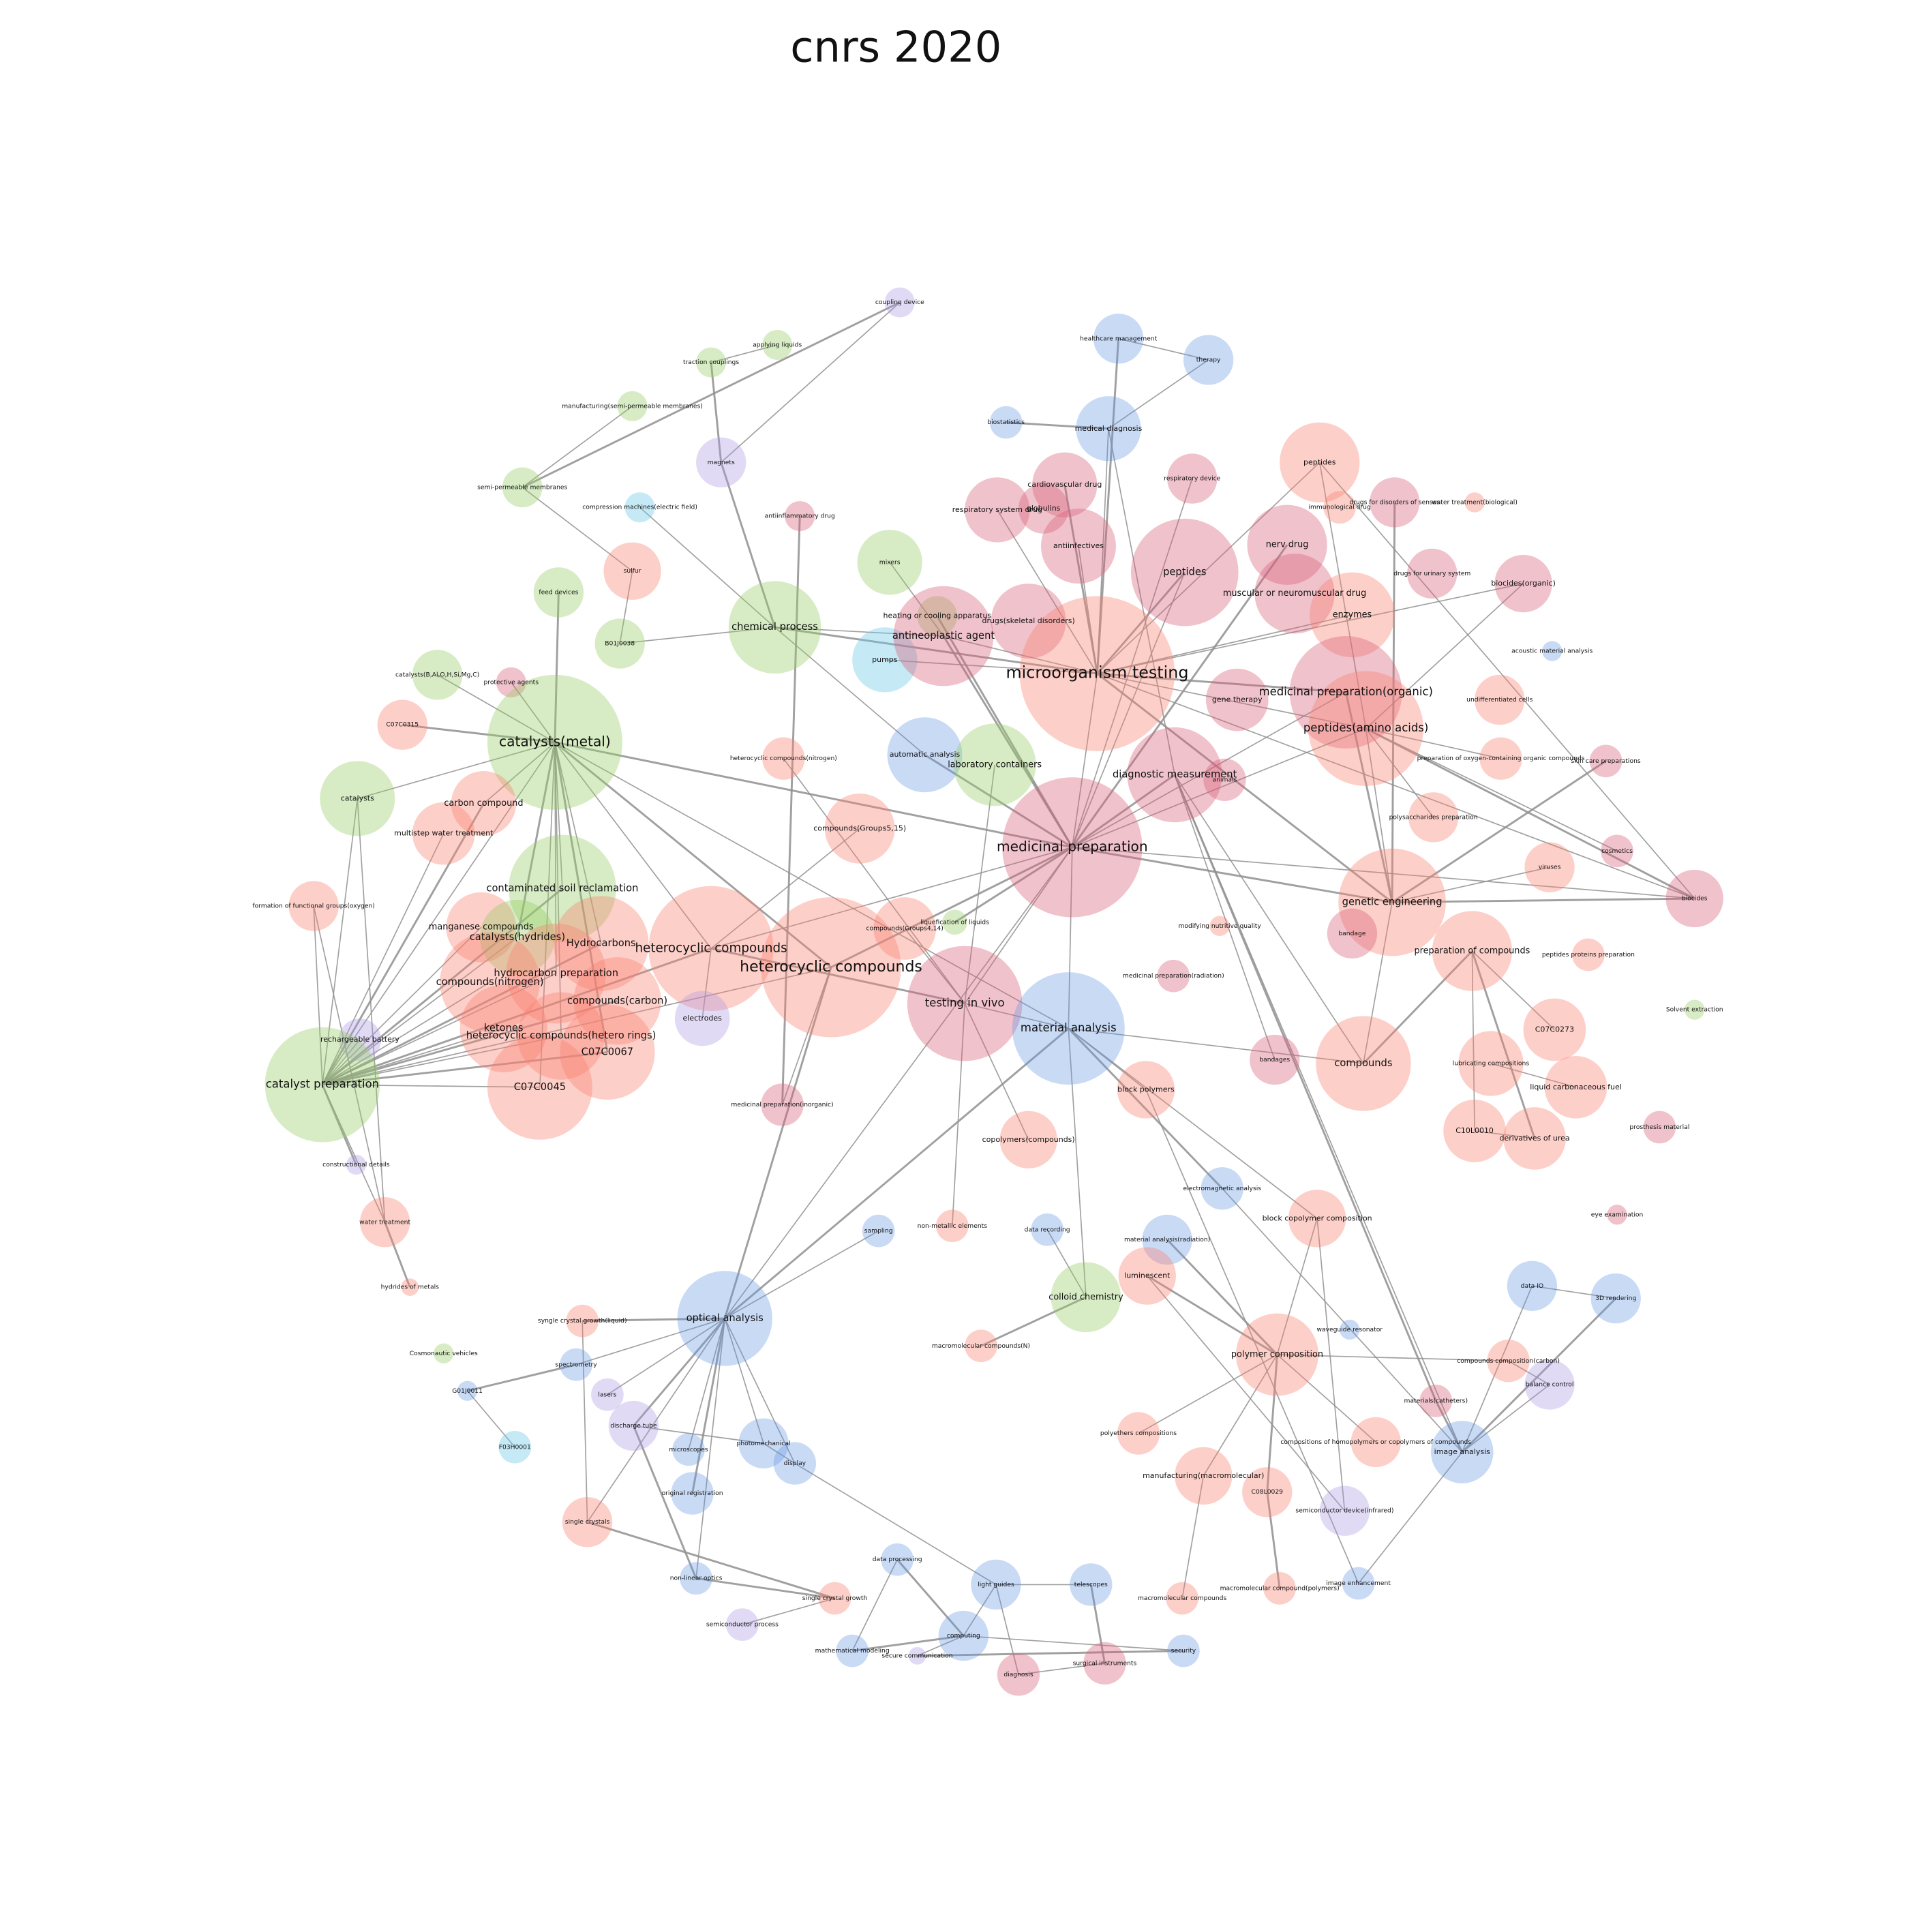 The image size is (1932, 1932). Describe the element at coordinates (576, 1364) in the screenshot. I see `node-label: spectrometry` at that location.